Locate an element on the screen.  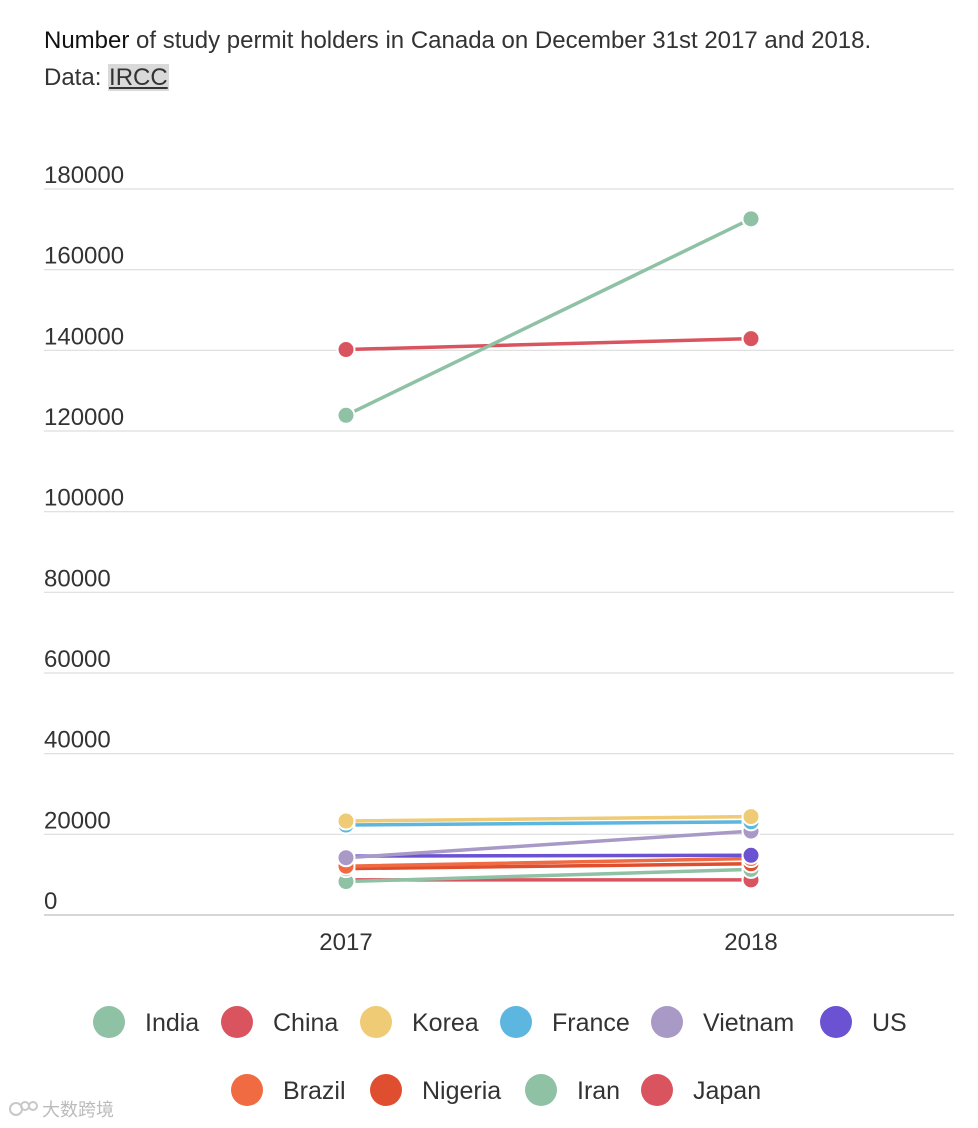
legend-label: India is located at coordinates (172, 1023).